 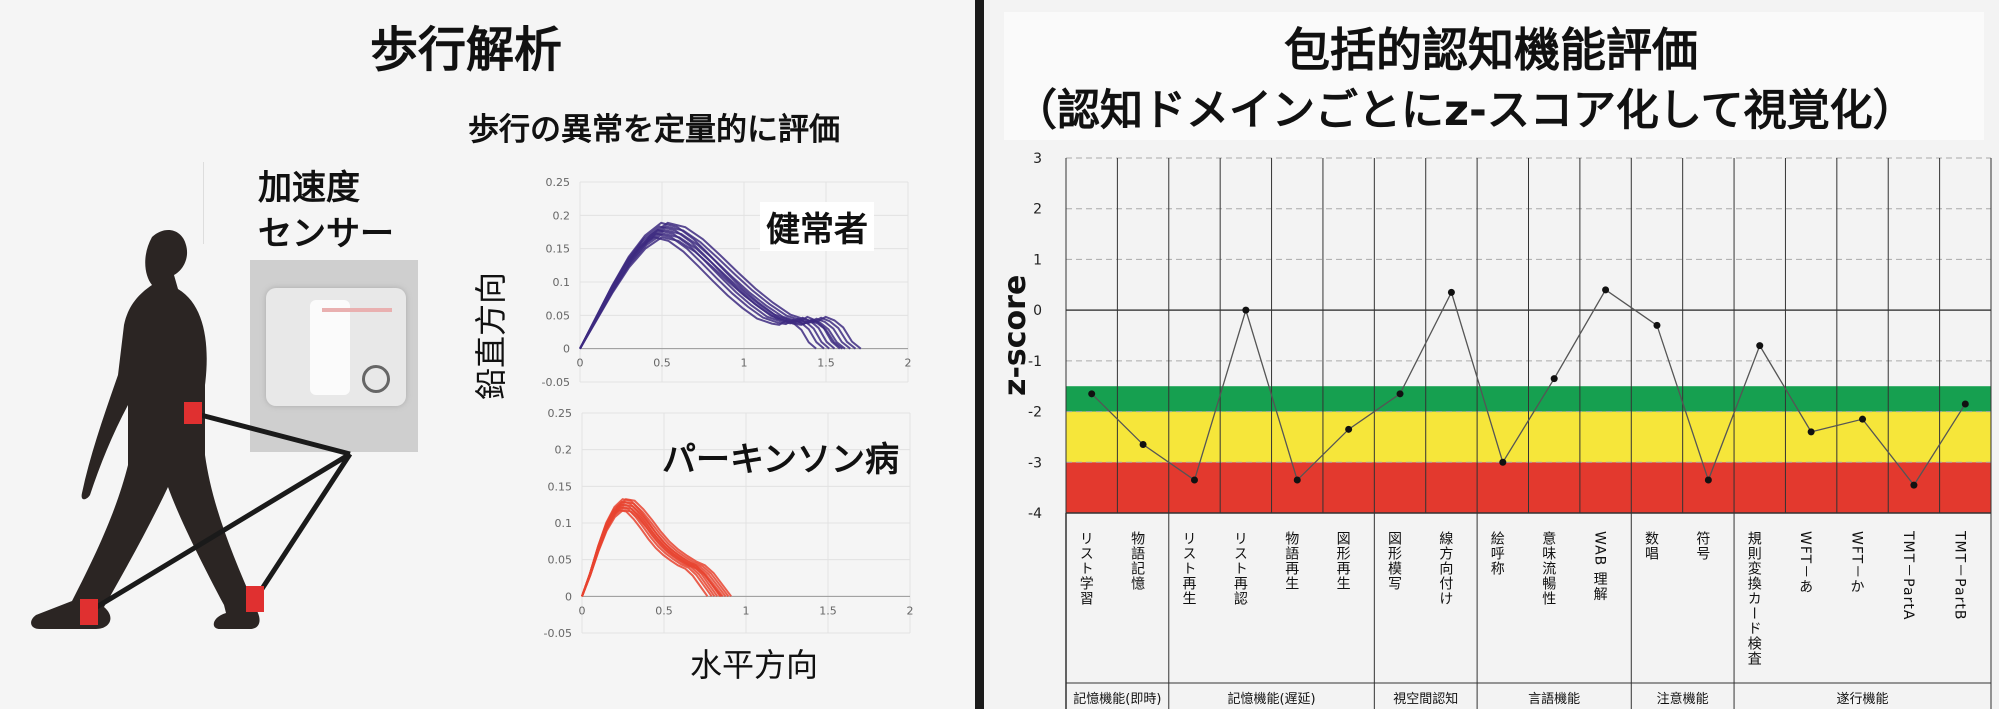 What do you see at coordinates (1548, 568) in the screenshot?
I see `category-label: 意味流暢性` at bounding box center [1548, 568].